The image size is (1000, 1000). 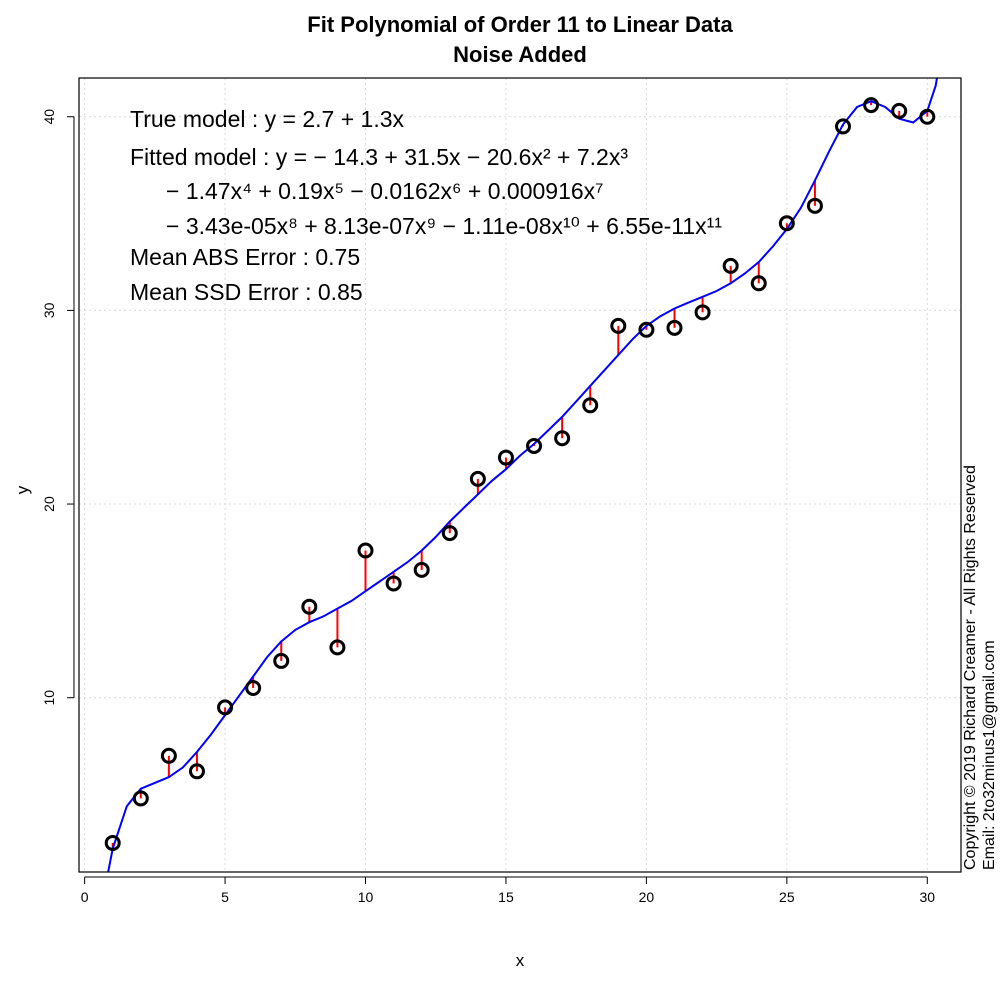 What do you see at coordinates (787, 897) in the screenshot?
I see `x-tick-label: 25` at bounding box center [787, 897].